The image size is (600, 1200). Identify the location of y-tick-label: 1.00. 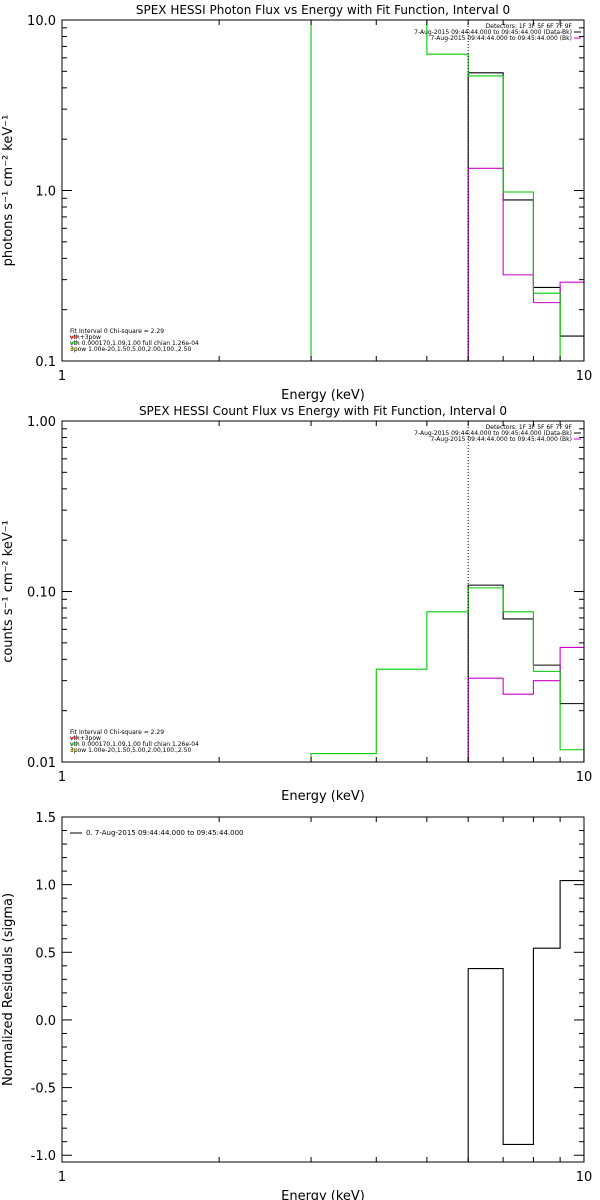
(41, 422).